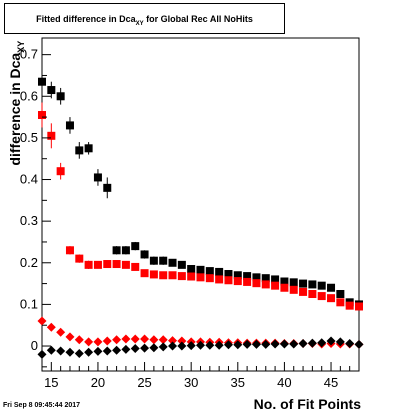 Image resolution: width=400 pixels, height=414 pixels. I want to click on y-axis-label-main: difference in Dca, so click(15, 109).